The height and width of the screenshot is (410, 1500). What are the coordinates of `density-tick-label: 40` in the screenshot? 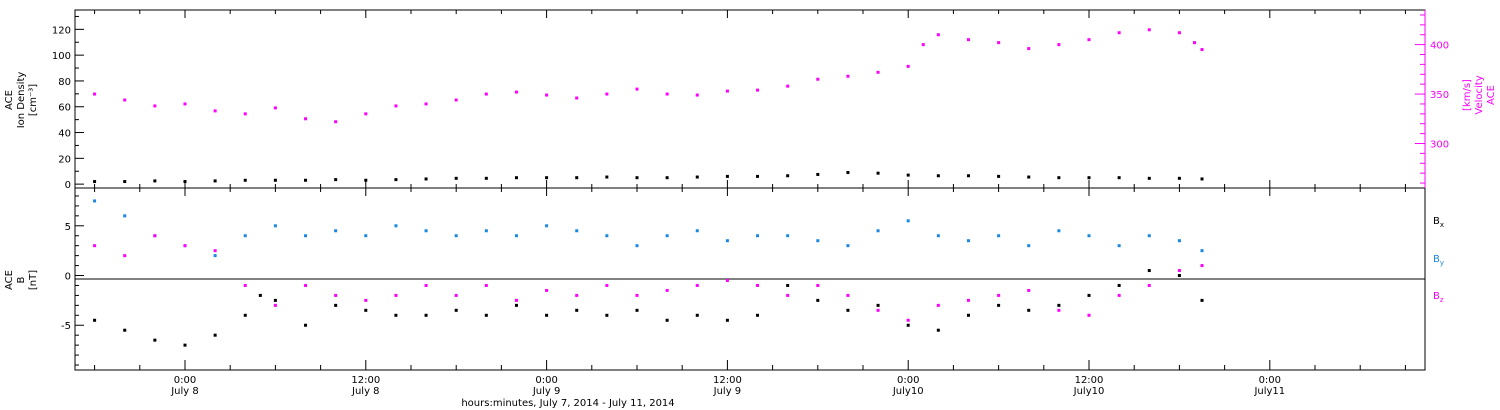 It's located at (64, 134).